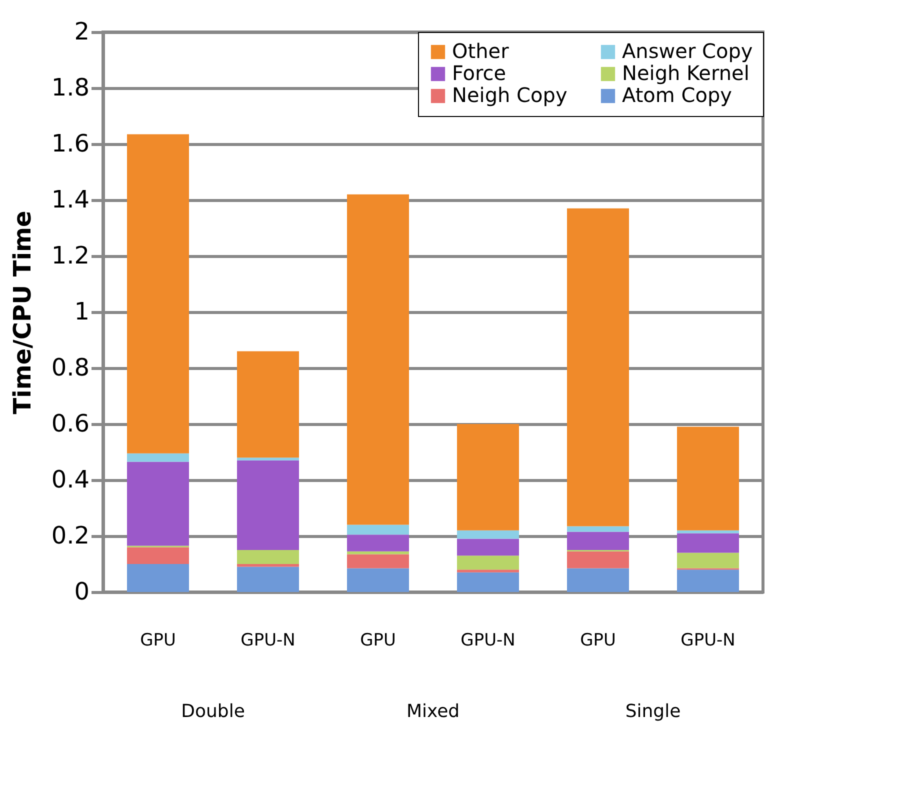  I want to click on y-axis-title: Time/CPU Time, so click(22, 312).